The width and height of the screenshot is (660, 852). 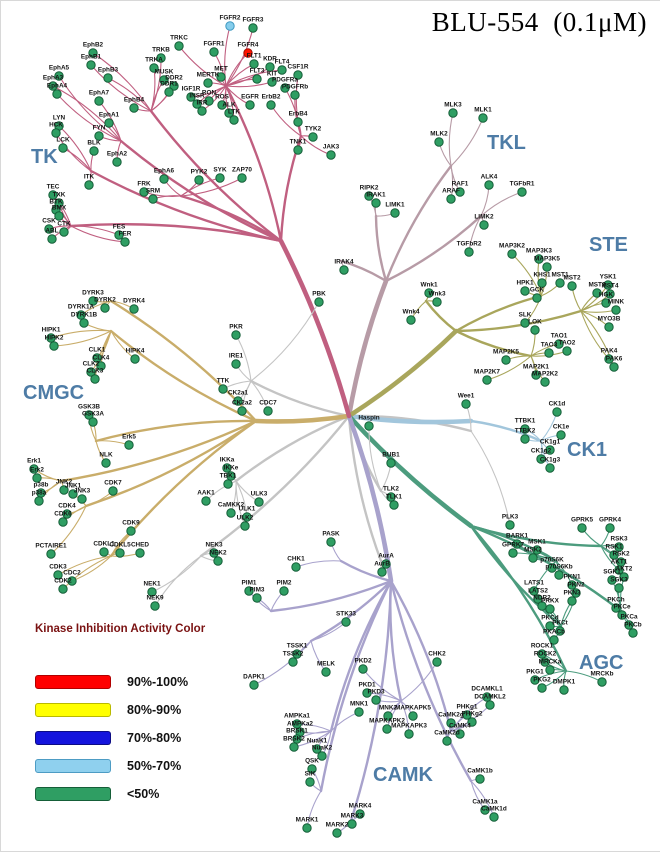 I want to click on kinase-dot-MAPKAPK3, so click(x=409, y=734).